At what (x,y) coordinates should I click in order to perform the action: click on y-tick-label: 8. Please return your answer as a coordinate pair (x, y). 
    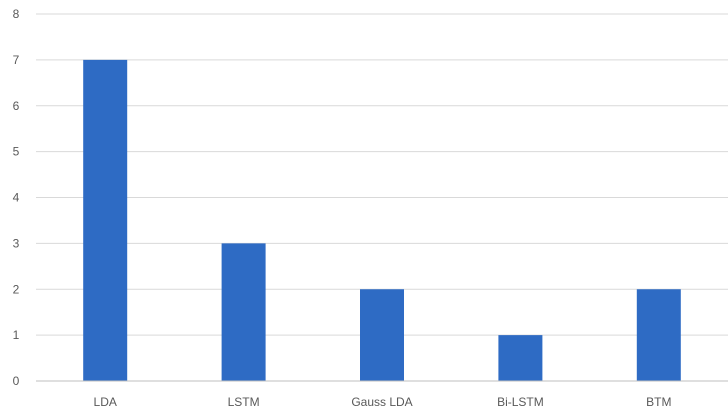
    Looking at the image, I should click on (16, 14).